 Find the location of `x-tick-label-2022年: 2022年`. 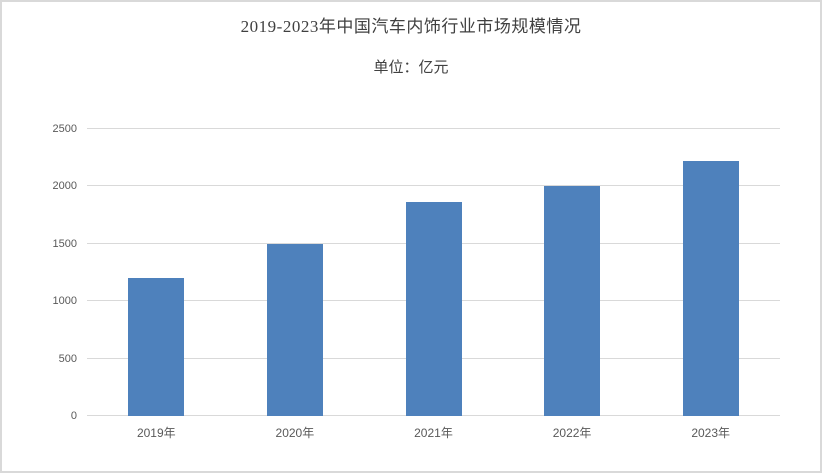

x-tick-label-2022年: 2022年 is located at coordinates (572, 433).